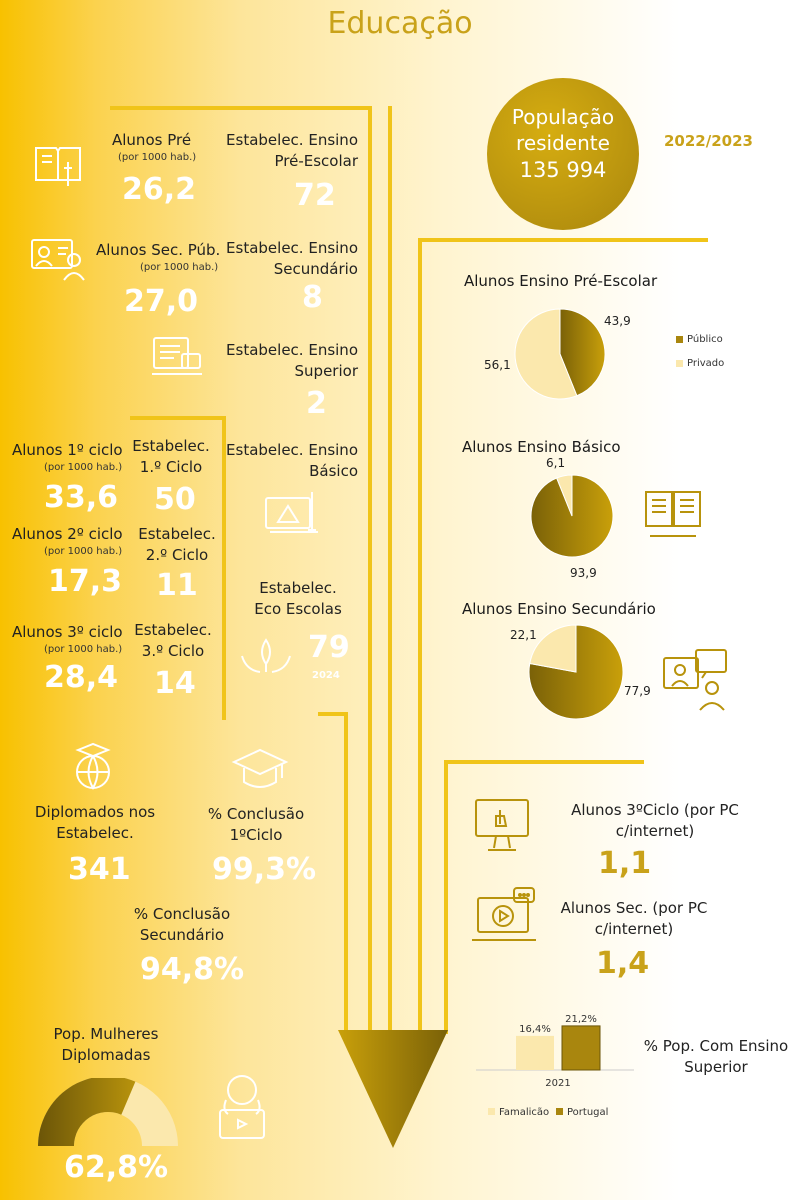 Image resolution: width=800 pixels, height=1200 pixels. What do you see at coordinates (563, 154) in the screenshot?
I see `population-circle: População residente 135 994` at bounding box center [563, 154].